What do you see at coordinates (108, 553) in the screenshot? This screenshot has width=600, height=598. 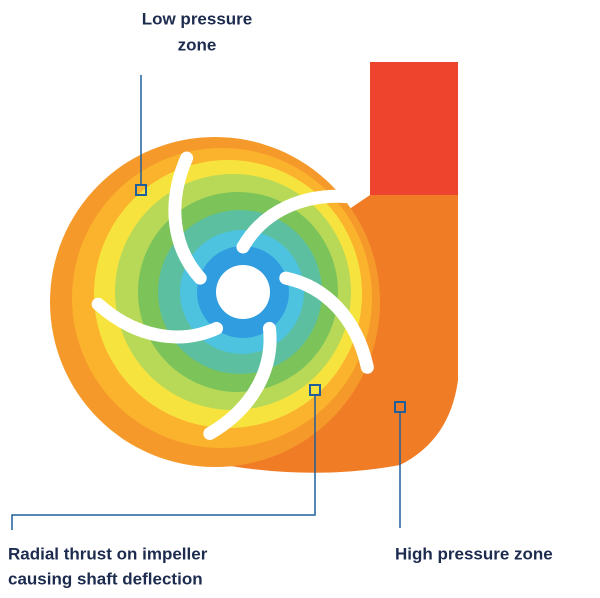 I see `label: Radial thrust on impeller` at bounding box center [108, 553].